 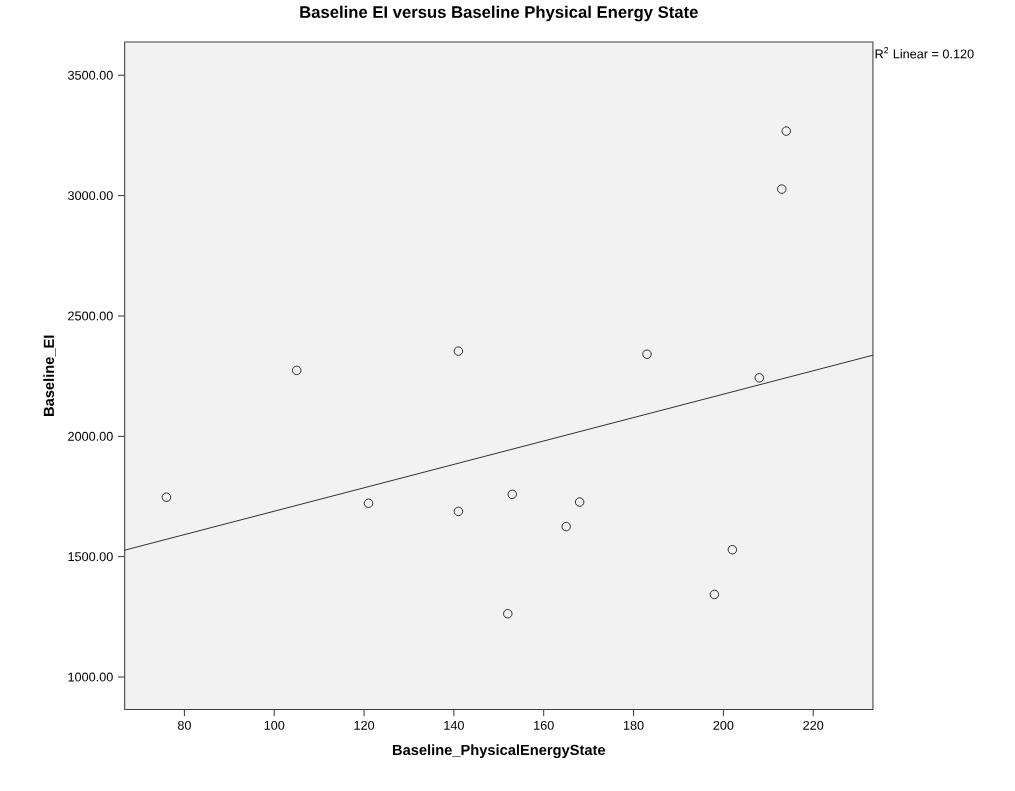 What do you see at coordinates (723, 725) in the screenshot?
I see `x-tick-label: 200` at bounding box center [723, 725].